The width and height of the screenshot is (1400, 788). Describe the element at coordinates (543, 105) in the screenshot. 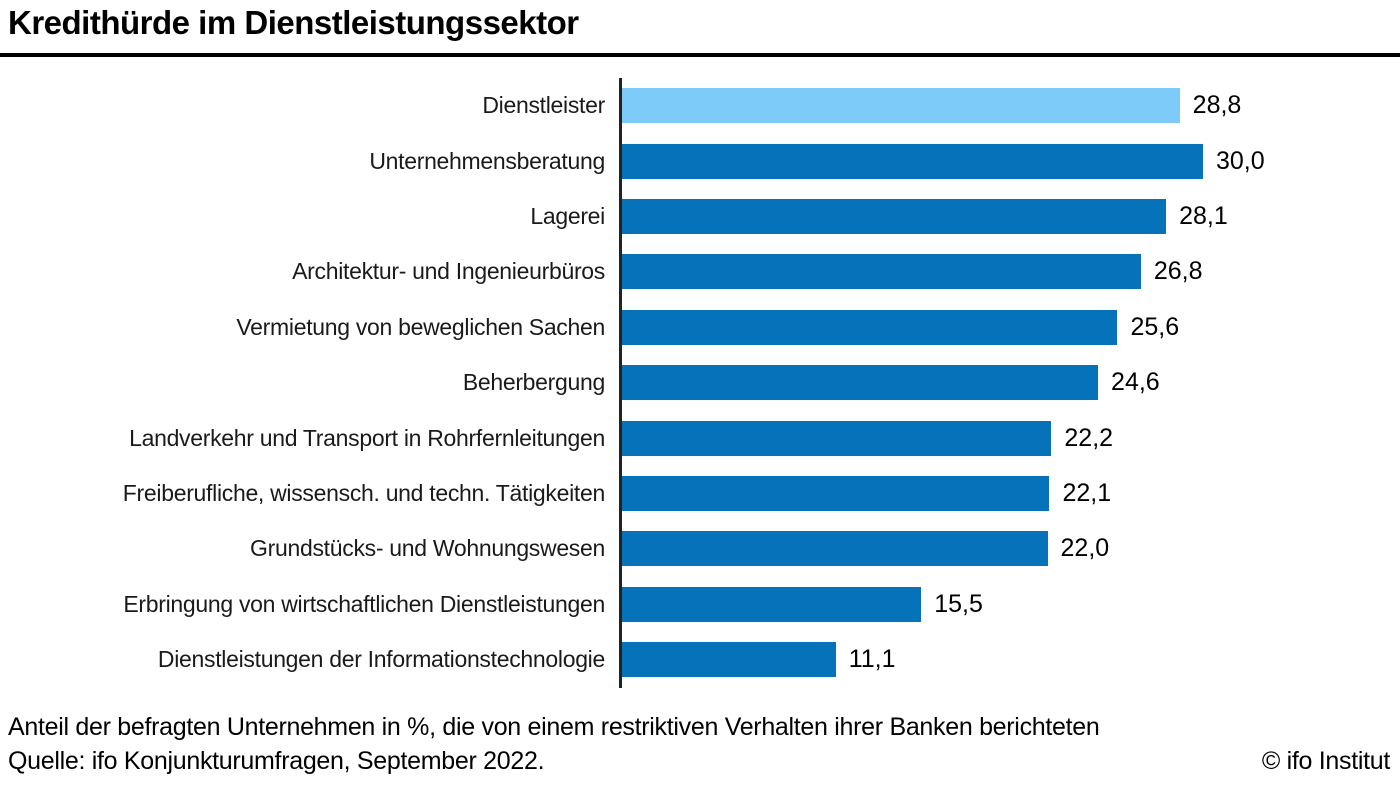

I see `category-label: Dienstleister` at that location.